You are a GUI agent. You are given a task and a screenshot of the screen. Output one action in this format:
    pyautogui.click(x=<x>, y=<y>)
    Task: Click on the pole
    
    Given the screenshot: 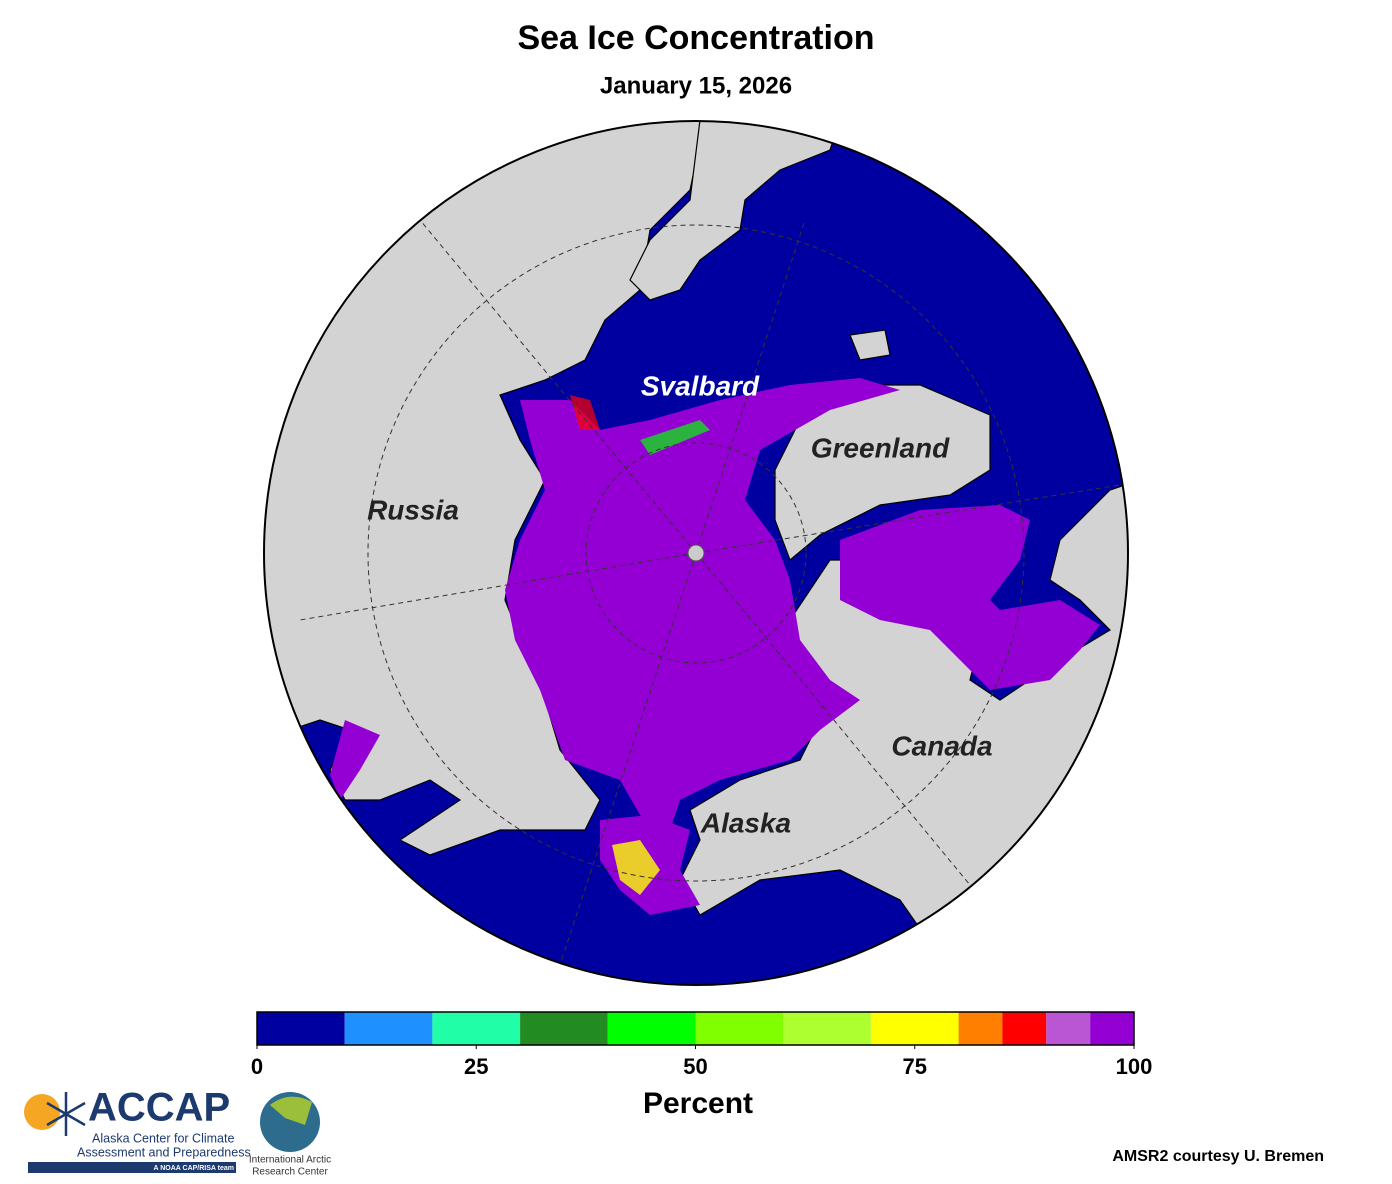 What is the action you would take?
    pyautogui.click(x=696, y=553)
    